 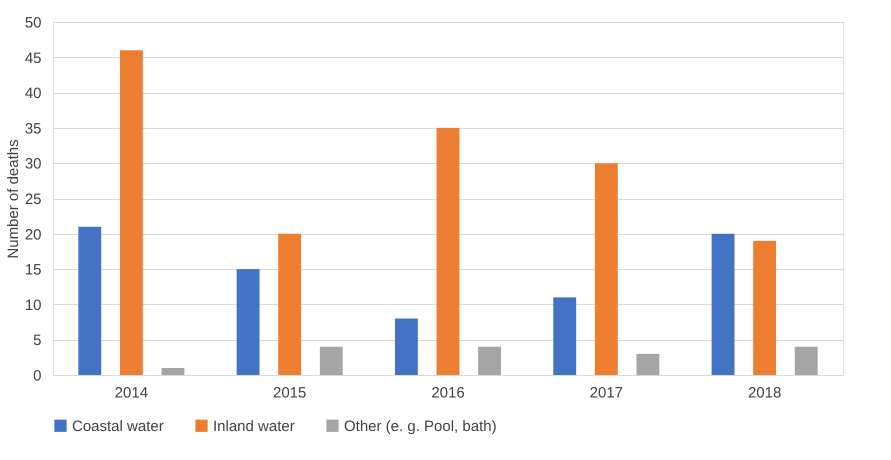 What do you see at coordinates (33, 199) in the screenshot?
I see `y-tick-label: 25` at bounding box center [33, 199].